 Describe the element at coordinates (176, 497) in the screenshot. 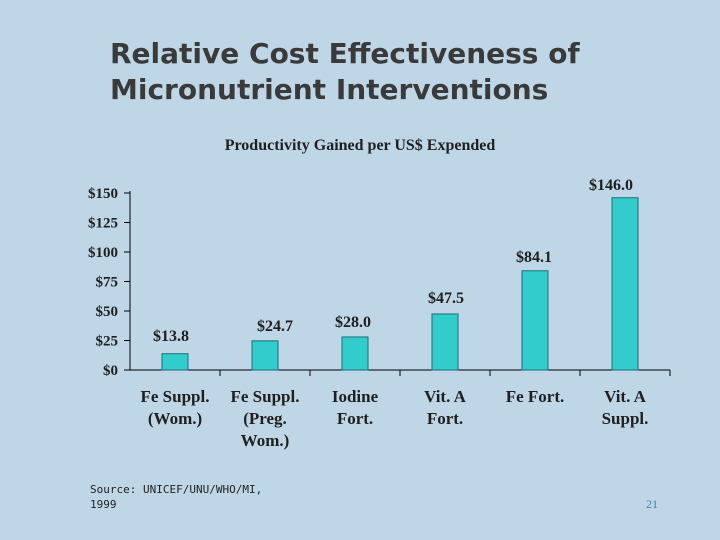

I see `source-note: Source: UNICEF/UNU/WHO/MI, 1999` at that location.